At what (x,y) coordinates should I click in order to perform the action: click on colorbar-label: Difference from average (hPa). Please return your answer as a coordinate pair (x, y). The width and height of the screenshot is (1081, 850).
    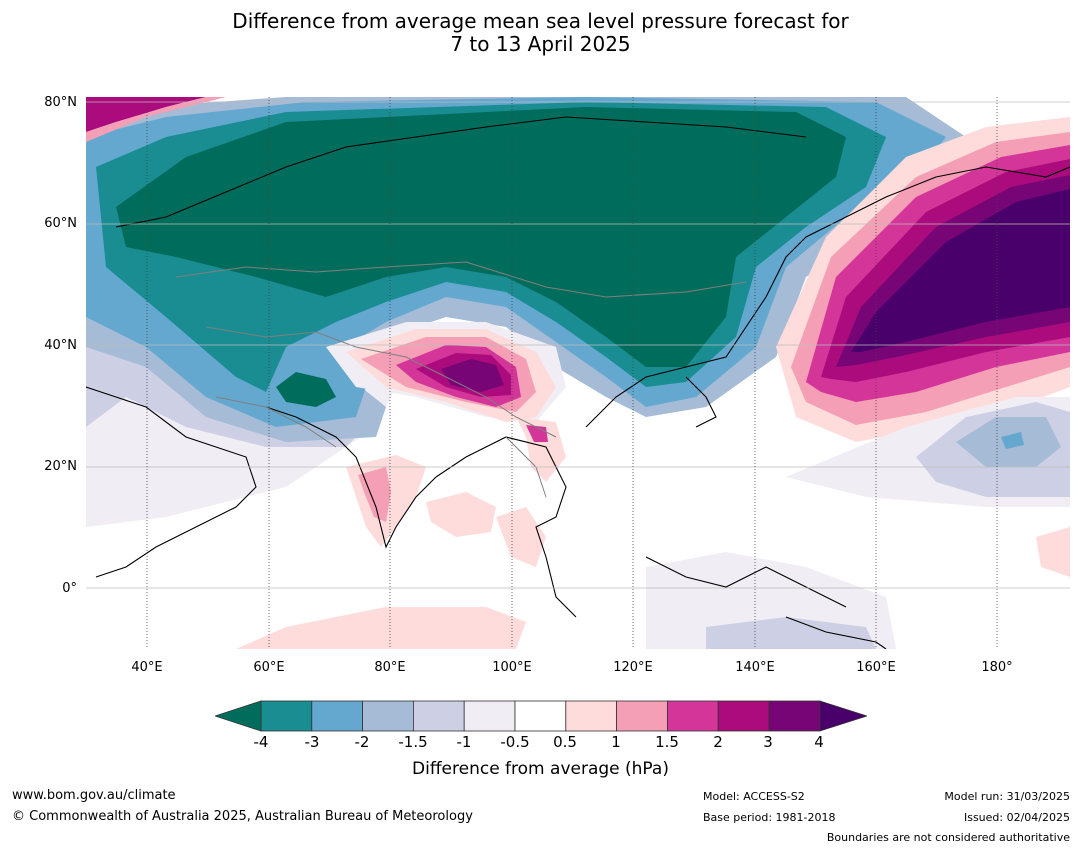
    Looking at the image, I should click on (540, 769).